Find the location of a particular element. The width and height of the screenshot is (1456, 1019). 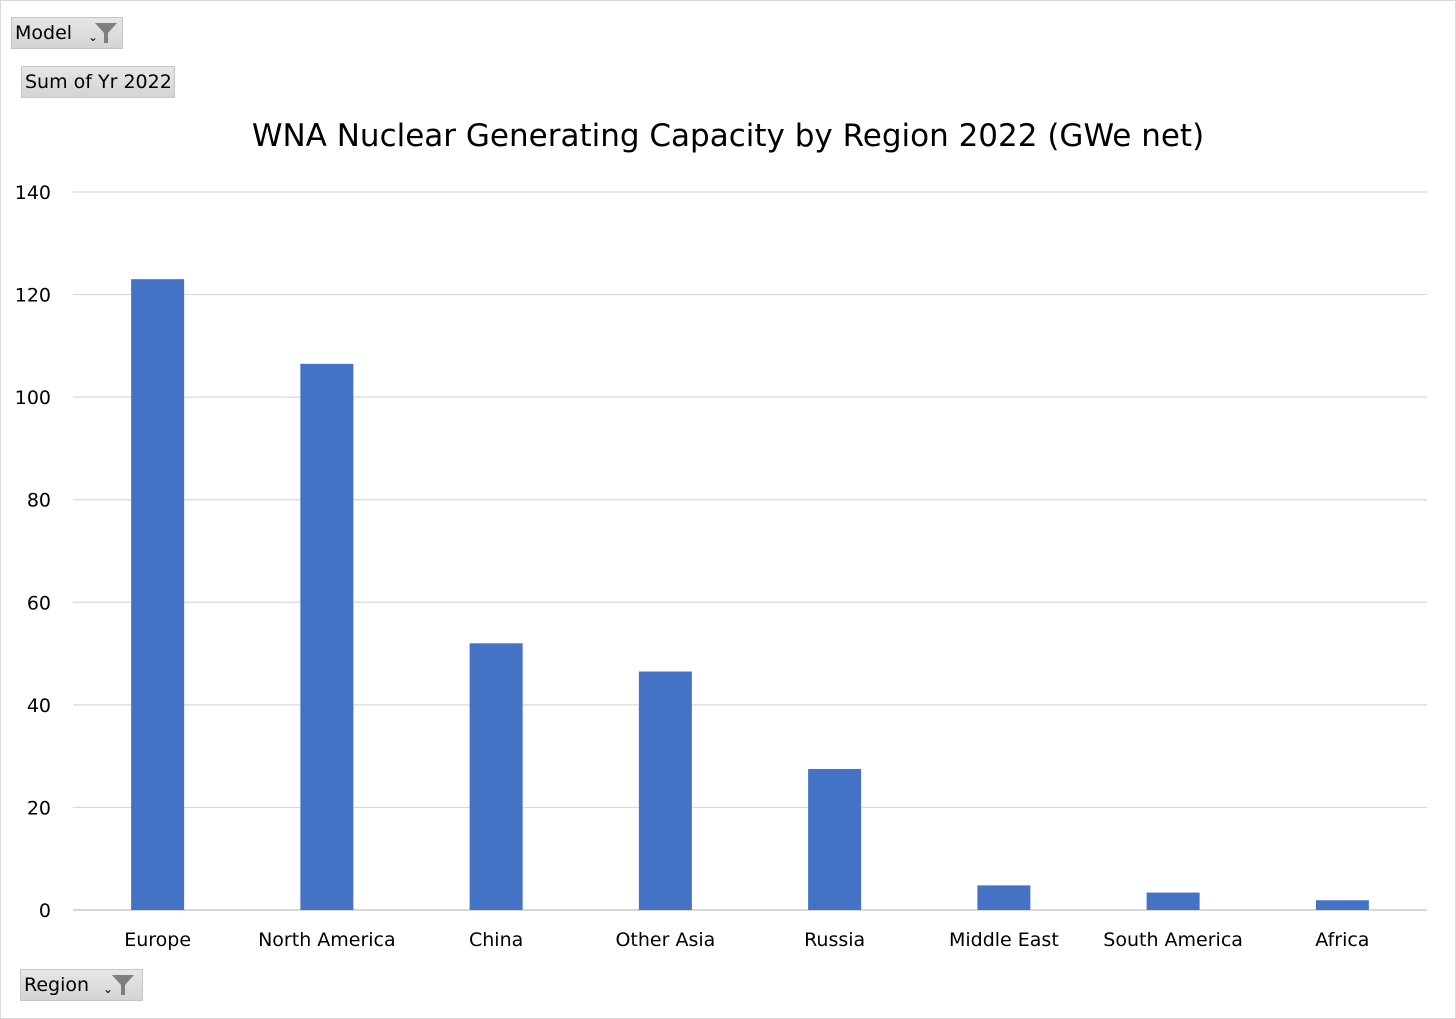

x-tick-label: South America is located at coordinates (1173, 940).